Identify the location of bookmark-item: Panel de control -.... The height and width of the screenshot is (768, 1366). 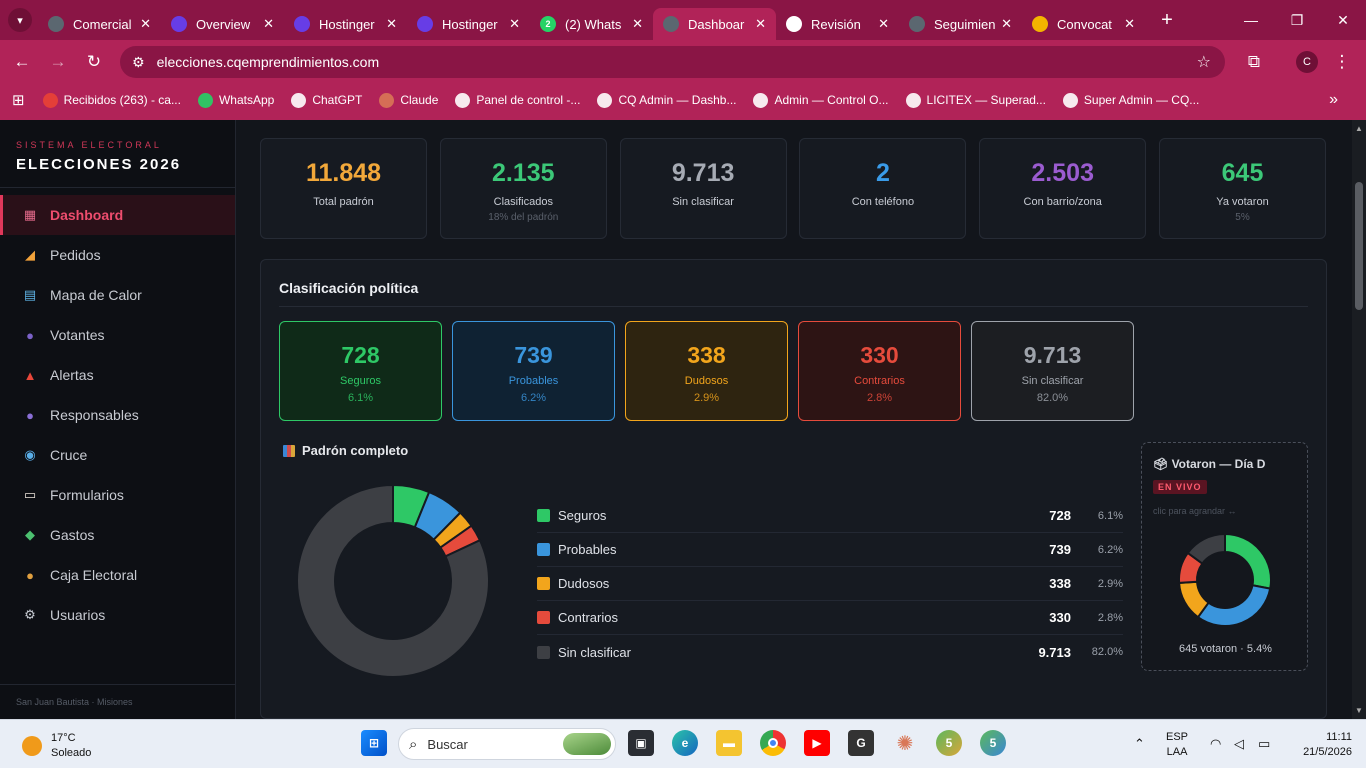
(517, 100).